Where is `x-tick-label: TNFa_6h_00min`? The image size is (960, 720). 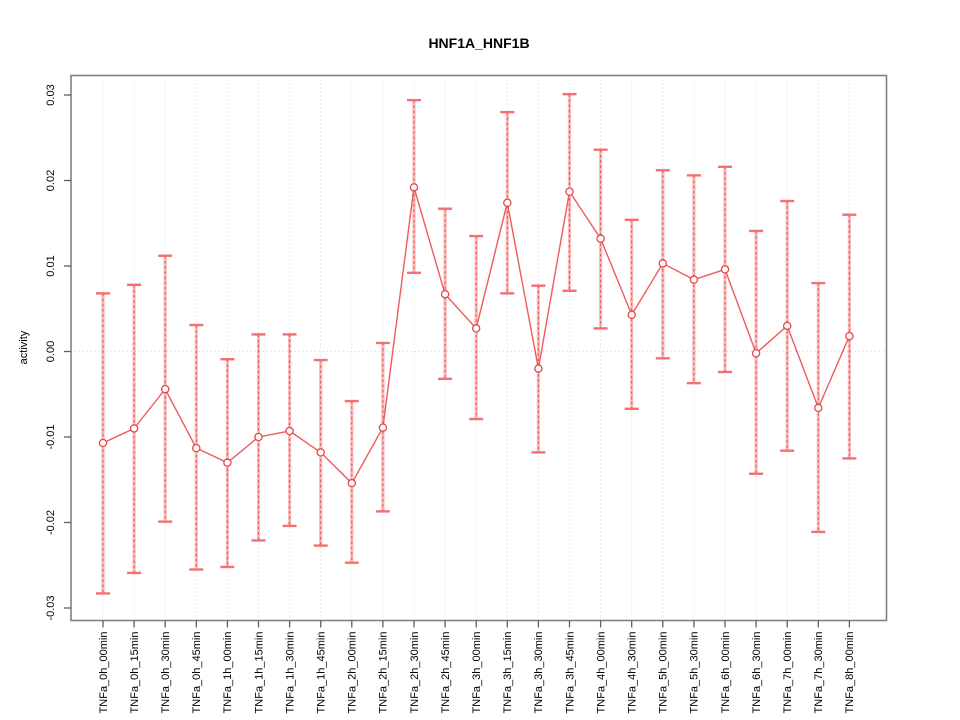
x-tick-label: TNFa_6h_00min is located at coordinates (726, 673).